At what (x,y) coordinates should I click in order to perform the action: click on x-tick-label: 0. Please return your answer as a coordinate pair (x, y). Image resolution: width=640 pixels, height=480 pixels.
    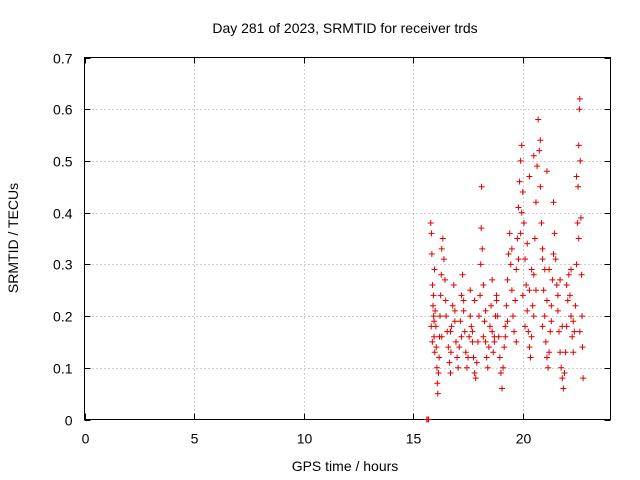
    Looking at the image, I should click on (86, 439).